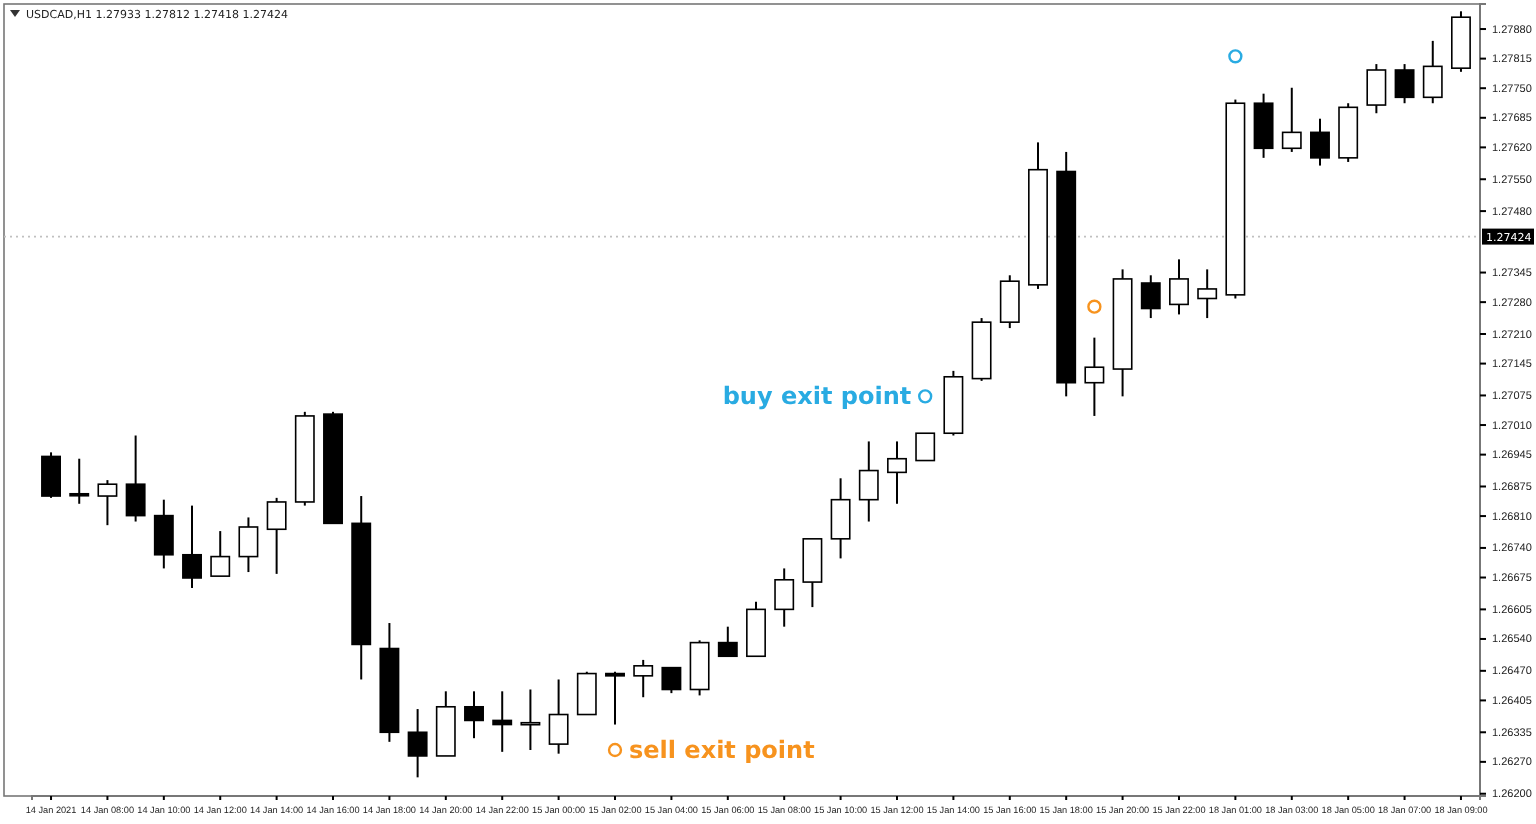 The width and height of the screenshot is (1536, 824). I want to click on series-label: buy exit point, so click(817, 396).